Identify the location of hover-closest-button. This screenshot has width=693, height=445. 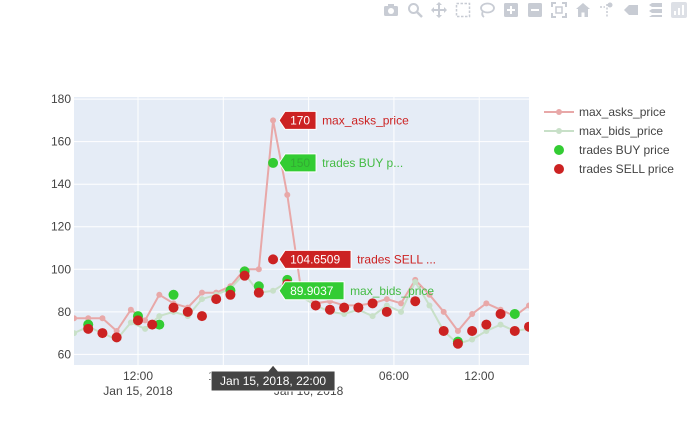
(631, 10).